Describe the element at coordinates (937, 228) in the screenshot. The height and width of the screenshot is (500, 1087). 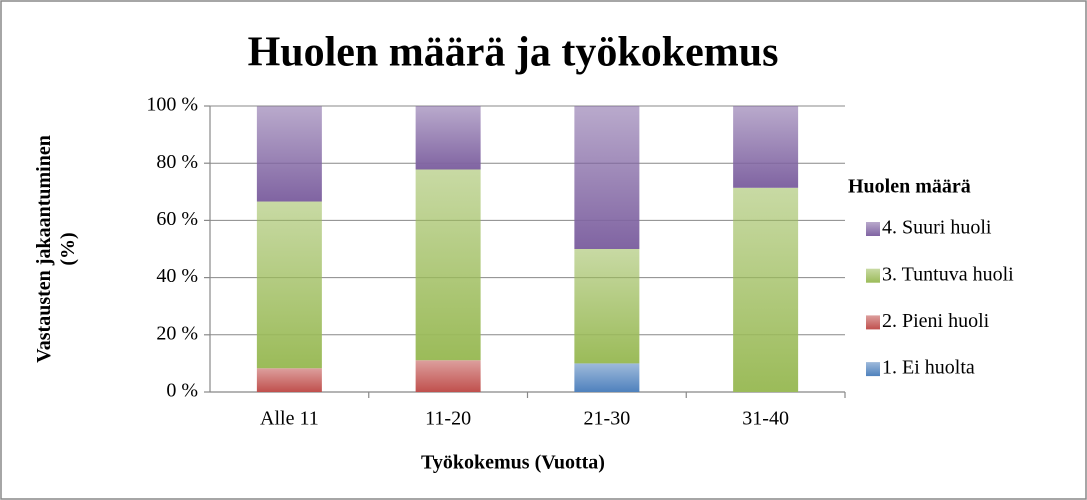
I see `legend-label: 4. Suuri huoli` at that location.